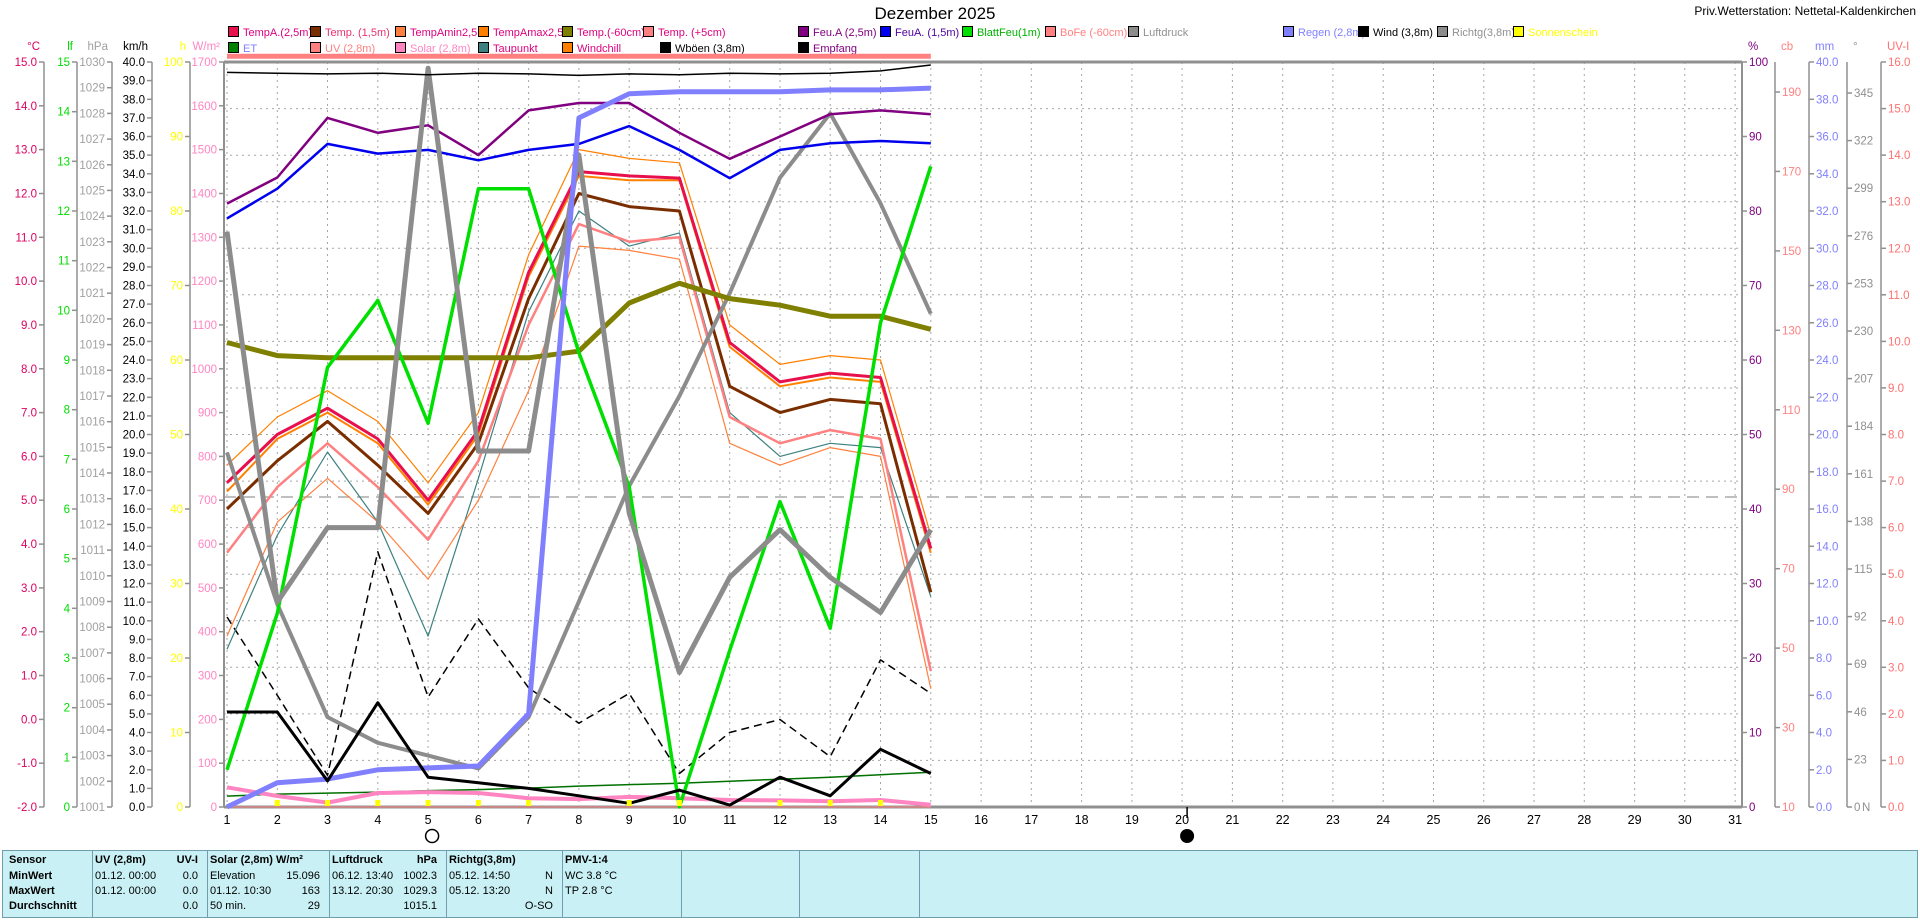 The width and height of the screenshot is (1920, 920). I want to click on svg-text: 300, so click(207, 677).